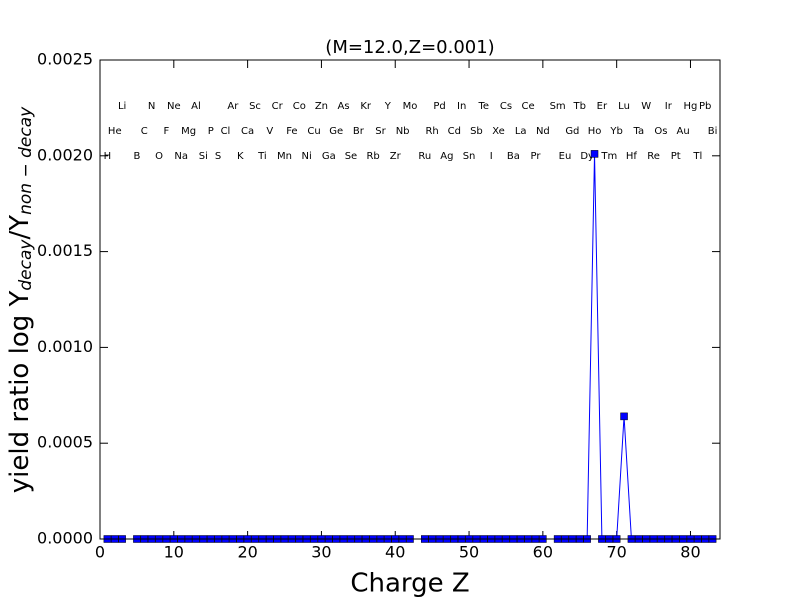  Describe the element at coordinates (639, 131) in the screenshot. I see `element-label: Ta` at that location.